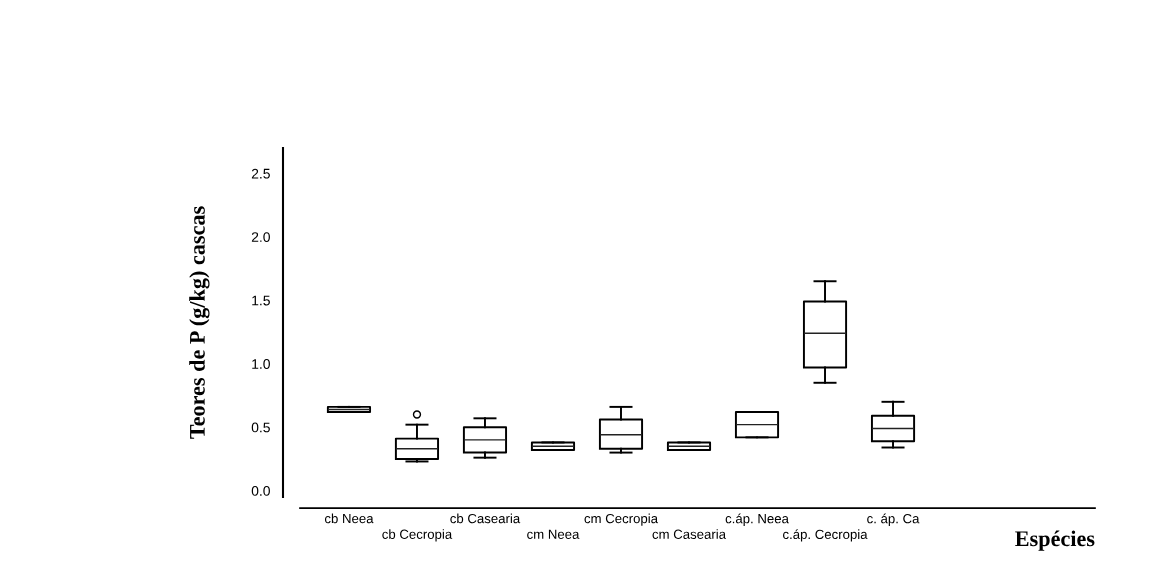 Image resolution: width=1150 pixels, height=565 pixels. What do you see at coordinates (261, 364) in the screenshot?
I see `y-tick-label: 1.0` at bounding box center [261, 364].